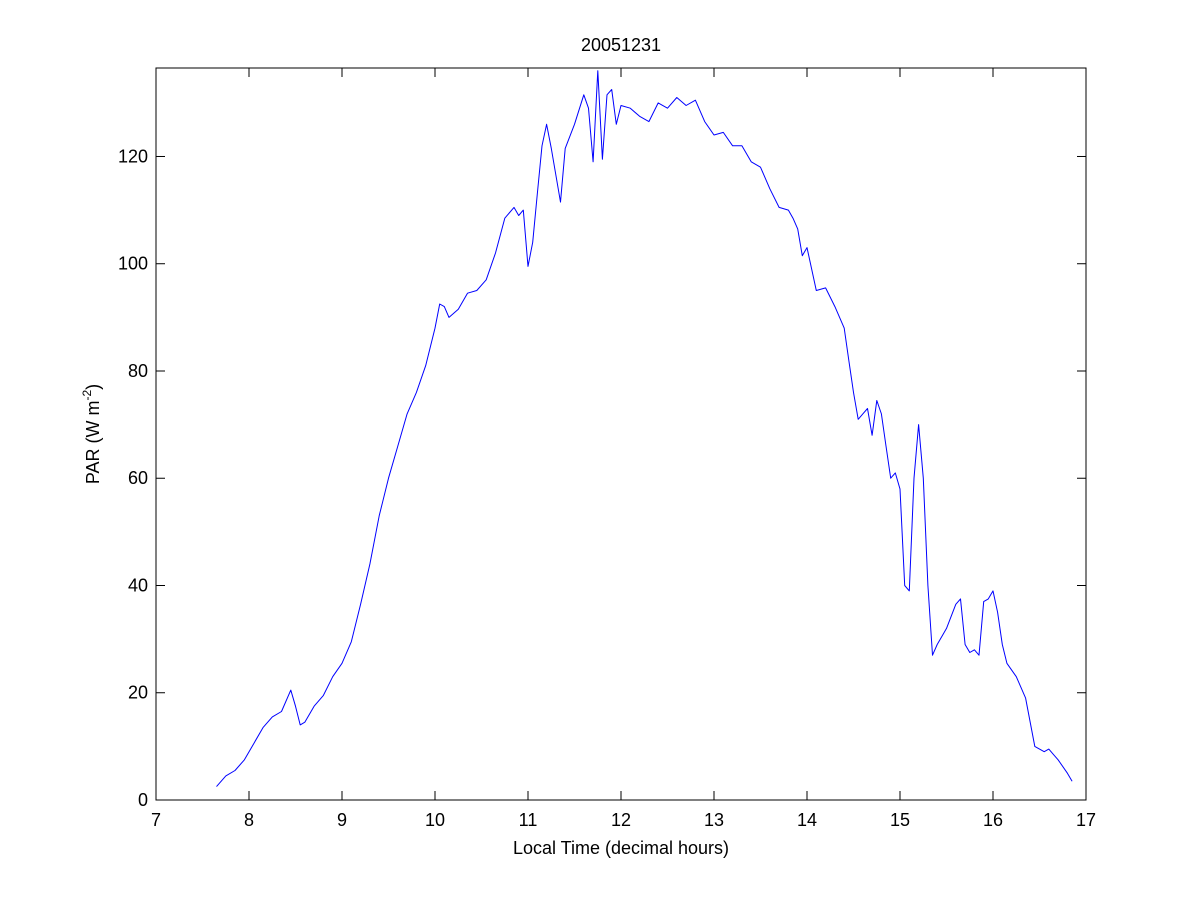 This screenshot has height=905, width=1200. I want to click on x-tick-label: 10, so click(435, 820).